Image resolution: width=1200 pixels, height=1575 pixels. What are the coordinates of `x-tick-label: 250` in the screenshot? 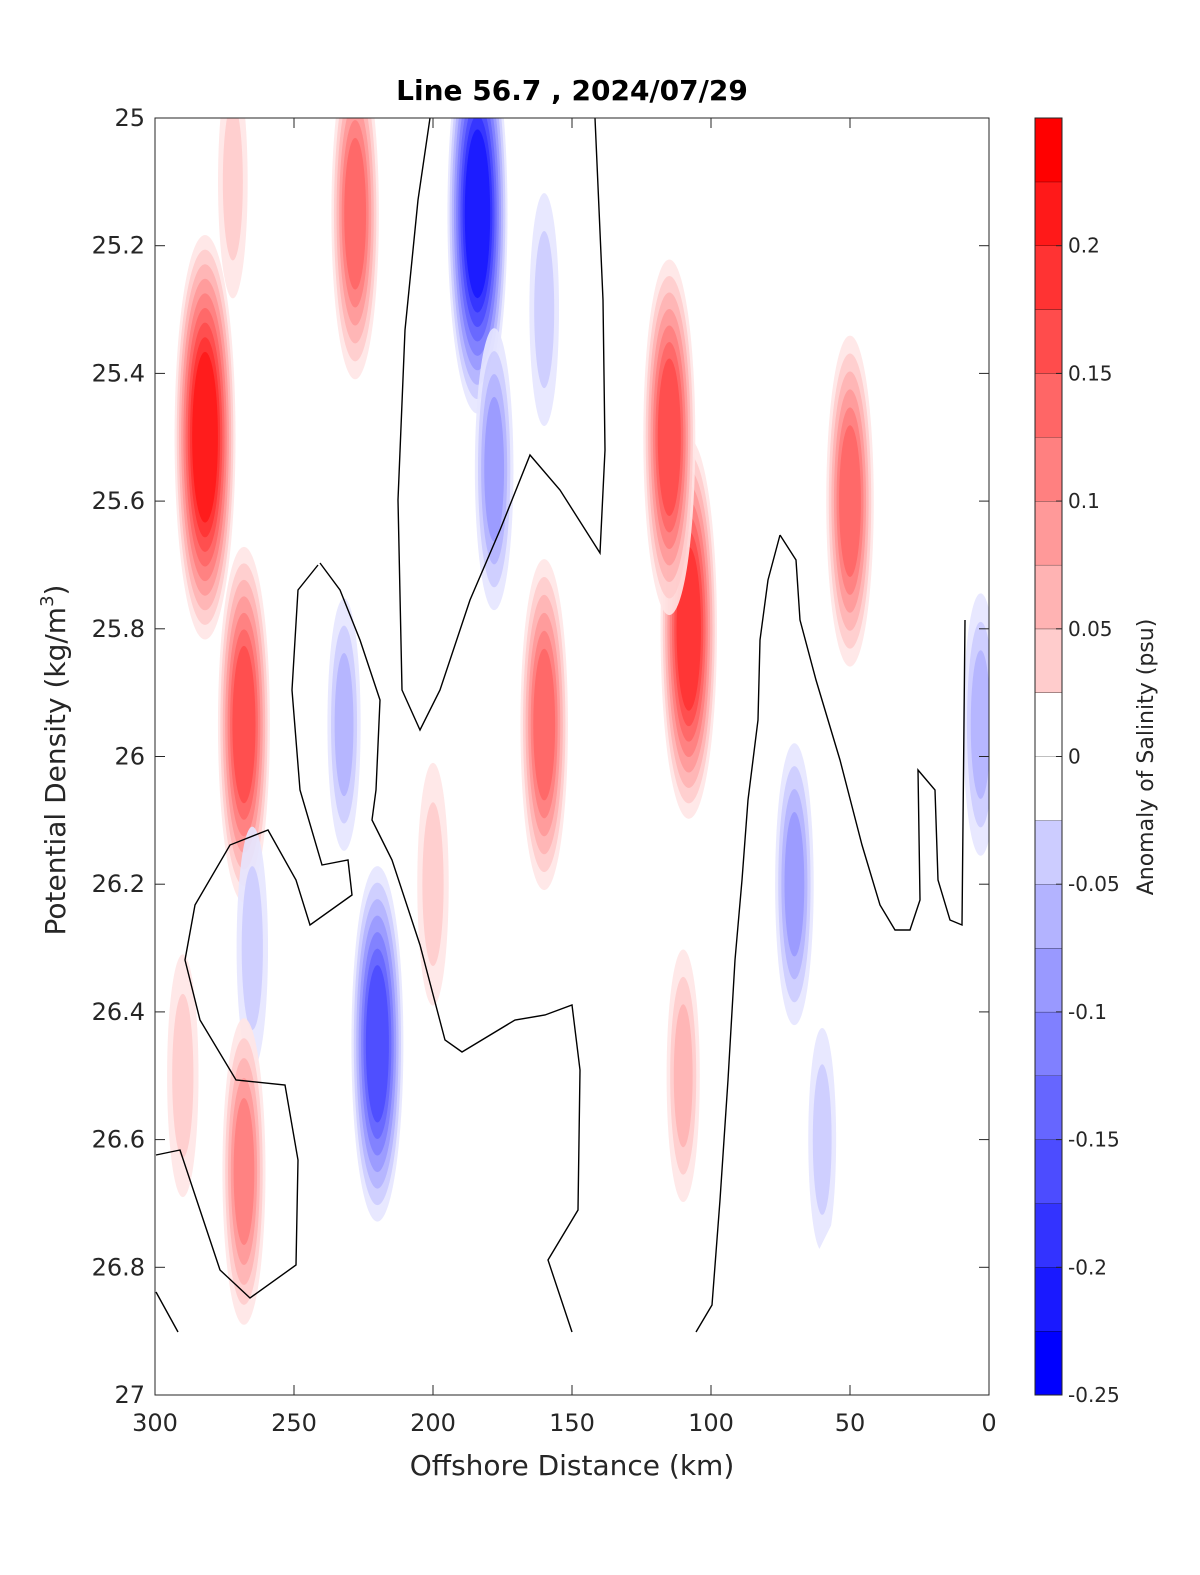 It's located at (294, 1423).